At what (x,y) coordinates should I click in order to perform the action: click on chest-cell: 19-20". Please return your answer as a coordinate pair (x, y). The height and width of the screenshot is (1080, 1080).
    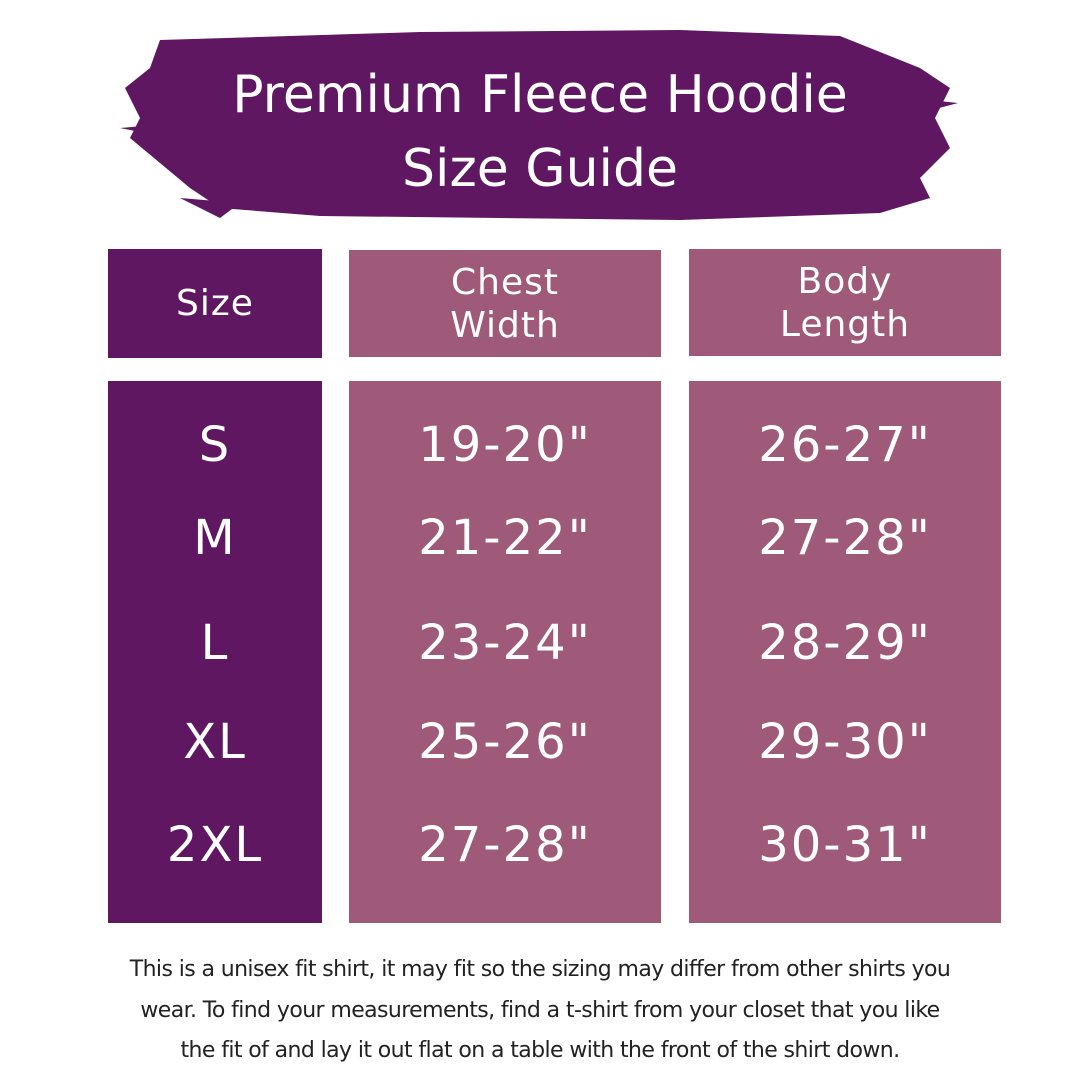
    Looking at the image, I should click on (505, 445).